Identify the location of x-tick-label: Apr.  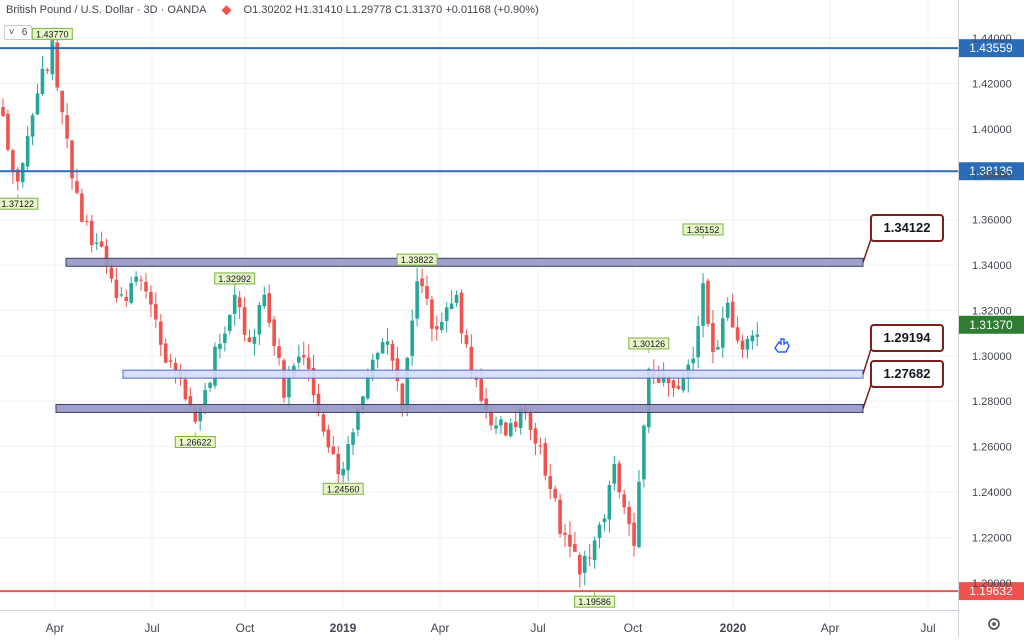
(830, 628).